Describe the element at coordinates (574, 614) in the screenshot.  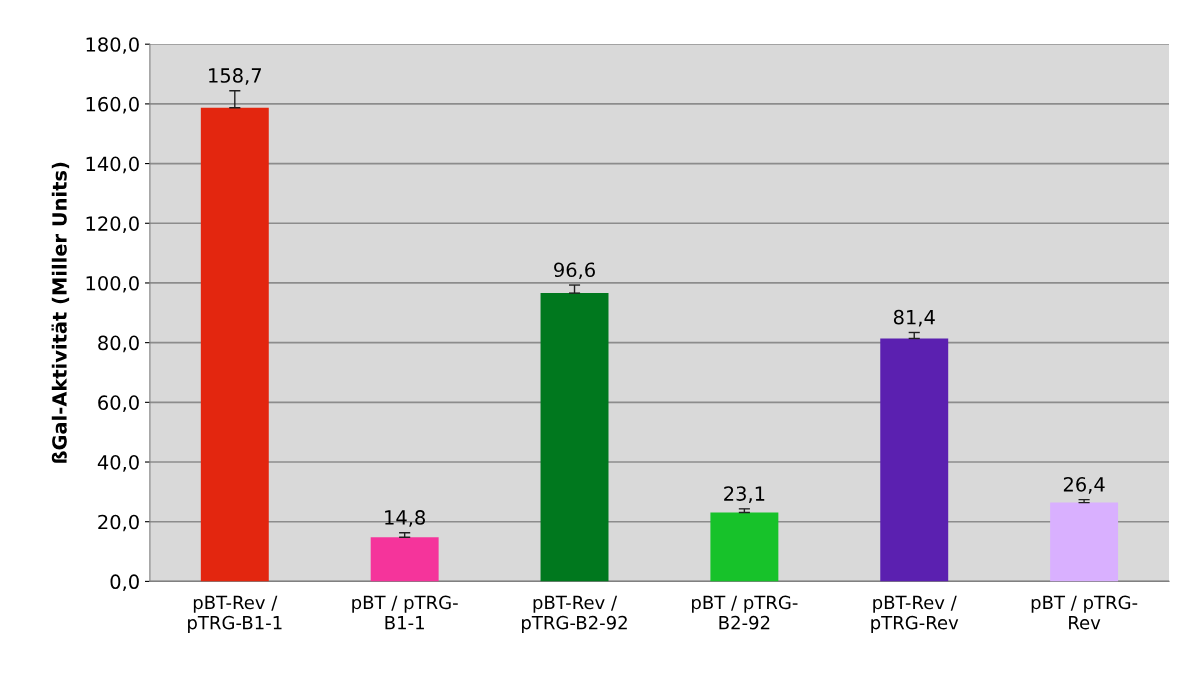
I see `x-tick-label: pBT-Rev / pTRG-B2-92` at that location.